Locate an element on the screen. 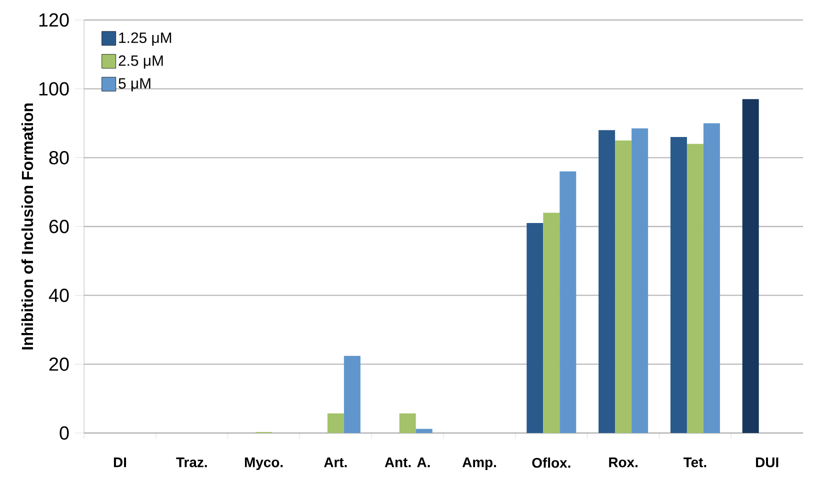 The width and height of the screenshot is (840, 485). x-tick-label: Rox. is located at coordinates (623, 463).